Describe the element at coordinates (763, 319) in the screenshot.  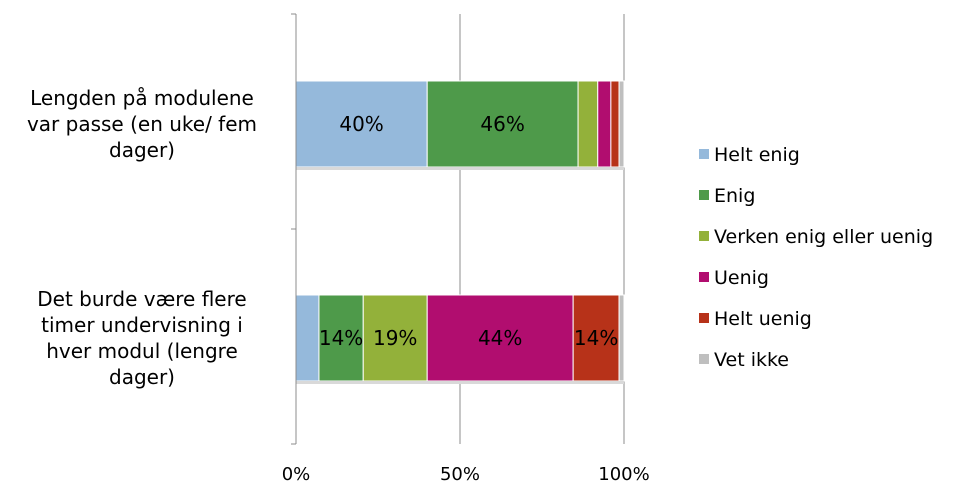
I see `legend-label: Helt uenig` at that location.